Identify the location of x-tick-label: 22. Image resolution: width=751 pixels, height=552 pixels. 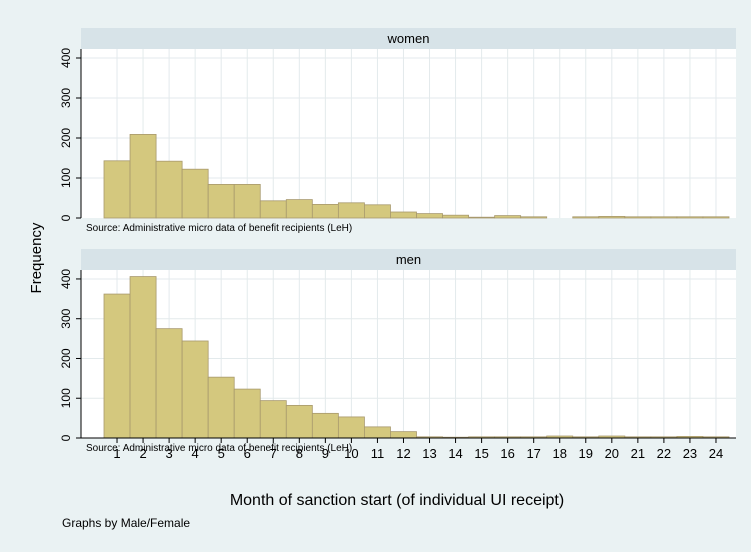
(664, 453).